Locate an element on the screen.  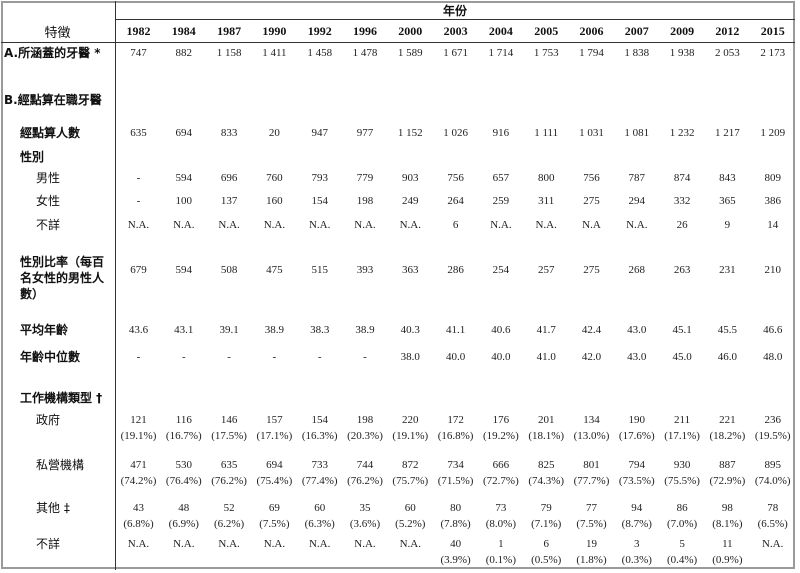
cell-median-age-2006: 42.0 is located at coordinates (591, 357).